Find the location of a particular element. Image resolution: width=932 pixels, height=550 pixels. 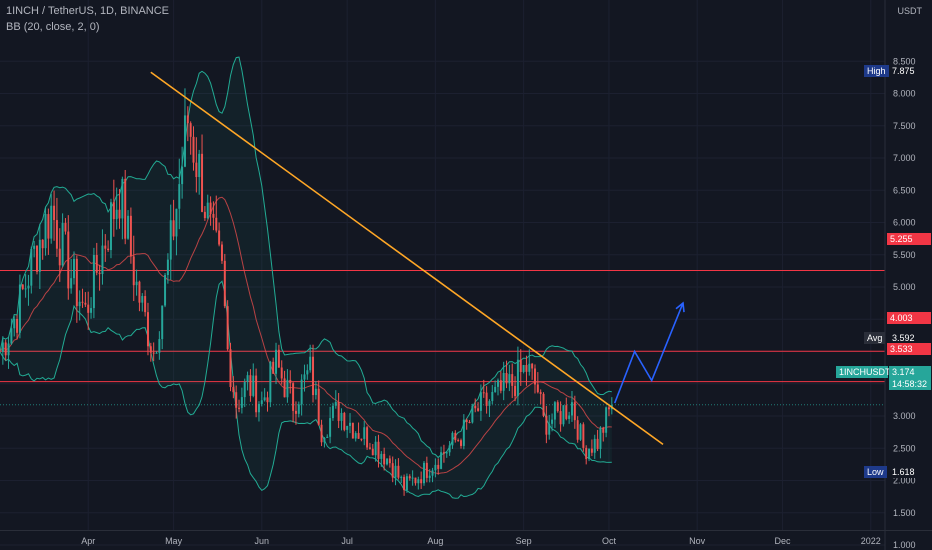

price-tick-label: 1.500 is located at coordinates (904, 513).